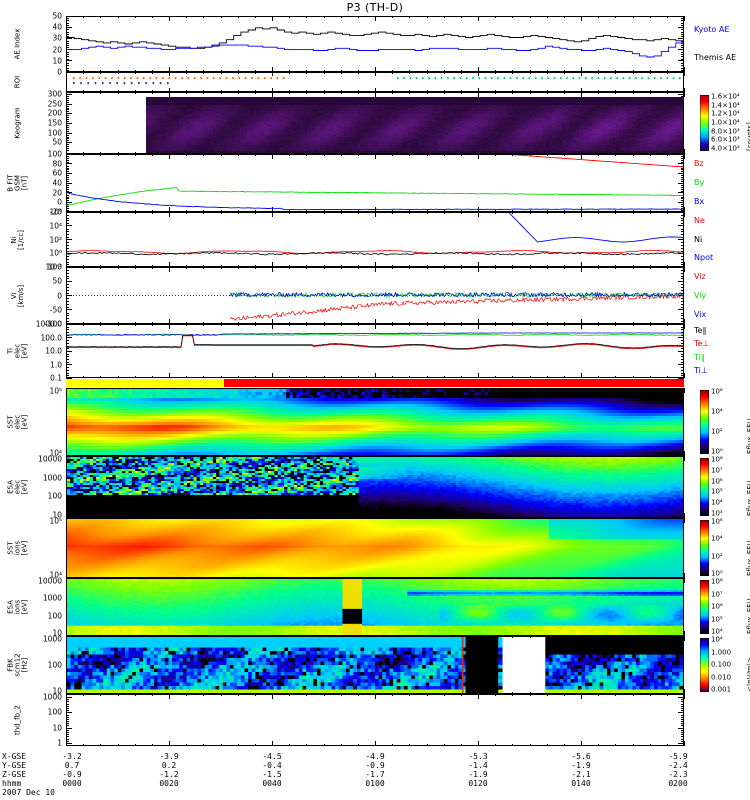 This screenshot has height=800, width=750. What do you see at coordinates (55, 713) in the screenshot?
I see `yt-thd-1: 100` at bounding box center [55, 713].